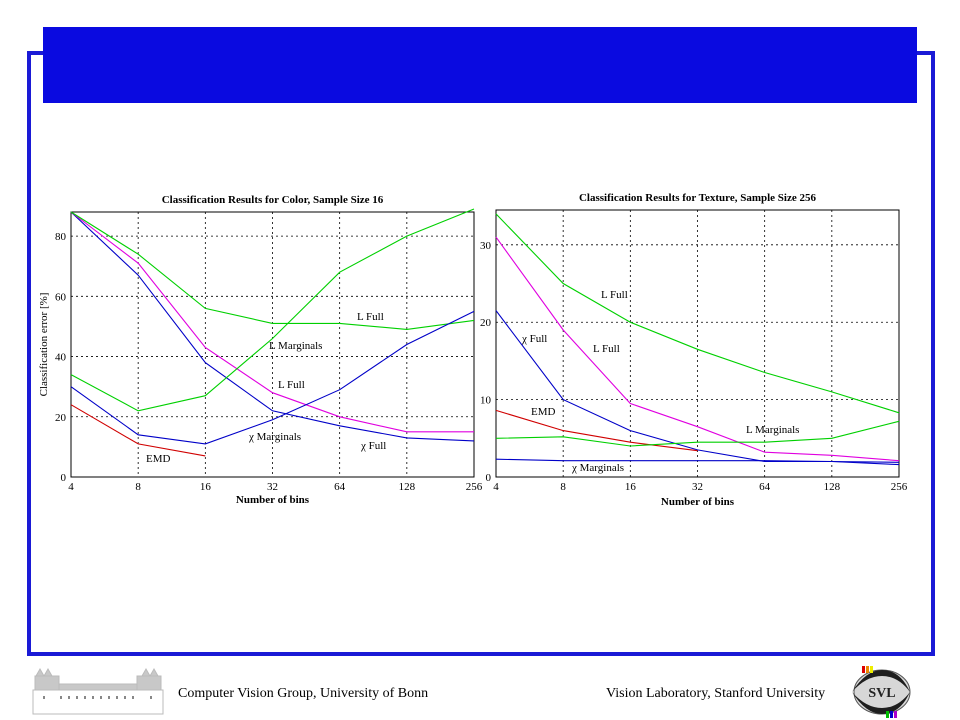 This screenshot has width=960, height=720. Describe the element at coordinates (44, 345) in the screenshot. I see `y-axis-label: Classification error [%]` at that location.